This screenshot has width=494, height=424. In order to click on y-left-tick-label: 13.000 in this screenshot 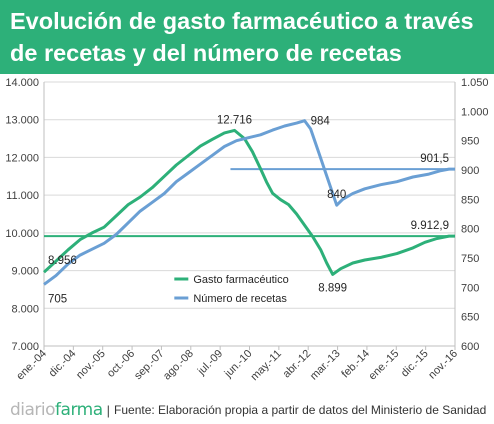, I will do `click(22, 121)`.